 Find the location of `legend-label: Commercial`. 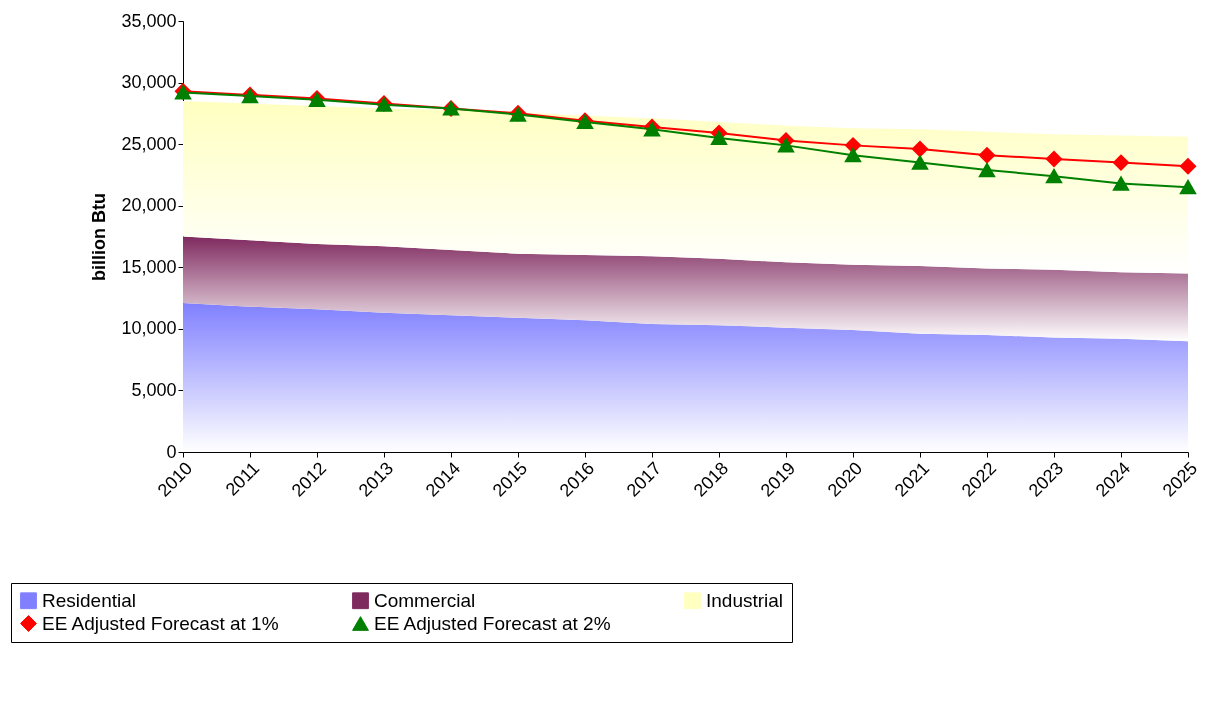

legend-label: Commercial is located at coordinates (425, 600).